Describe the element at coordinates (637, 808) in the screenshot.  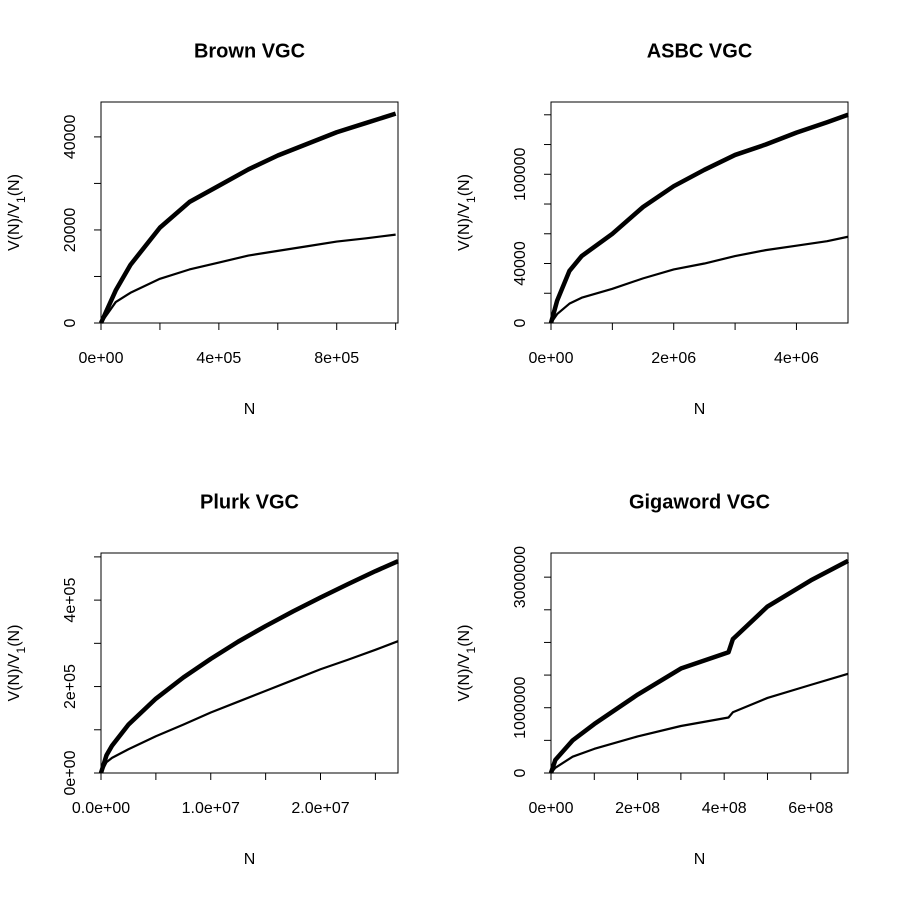
I see `x-tick-label: 2e+08` at that location.